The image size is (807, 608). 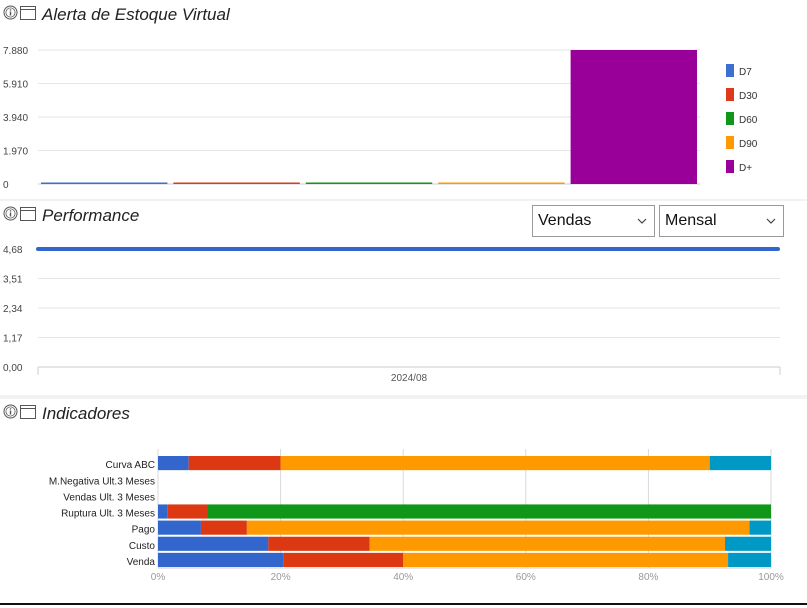 What do you see at coordinates (15, 152) in the screenshot?
I see `y-tick-label: 1.970` at bounding box center [15, 152].